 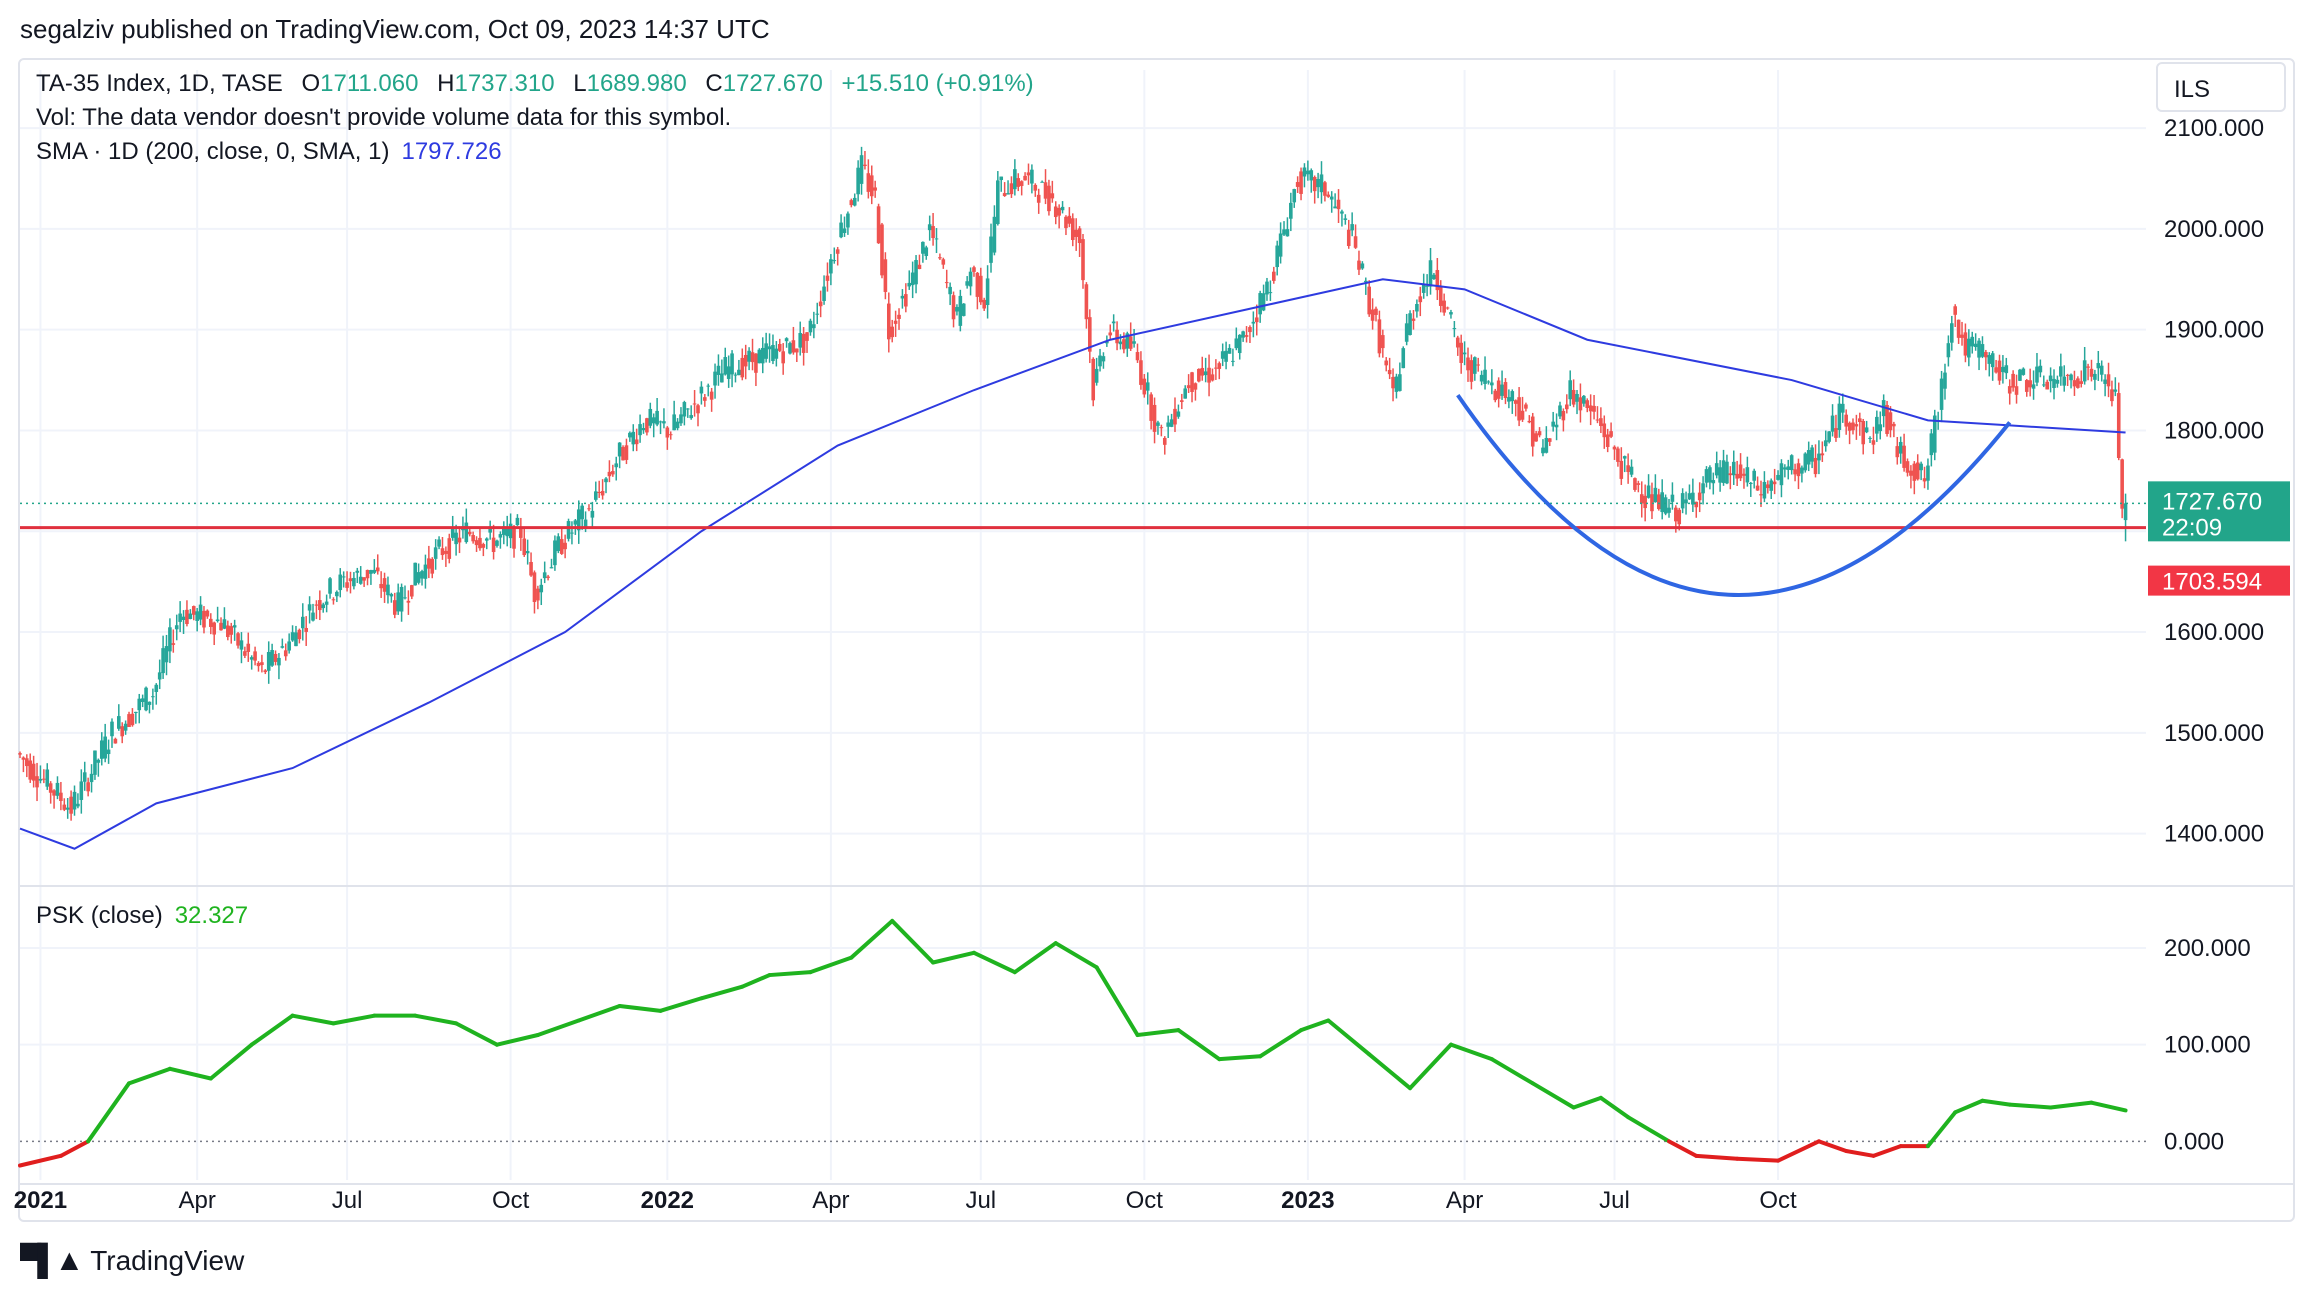 What do you see at coordinates (132, 1261) in the screenshot?
I see `tradingview-logo: ▀▌▲ TradingView` at bounding box center [132, 1261].